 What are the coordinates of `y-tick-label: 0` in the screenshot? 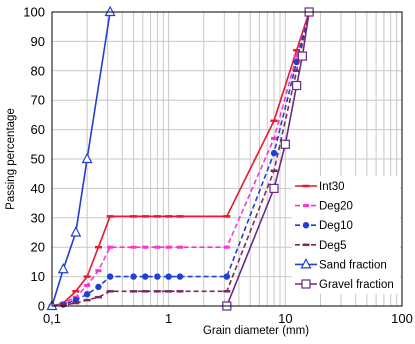 It's located at (41, 306).